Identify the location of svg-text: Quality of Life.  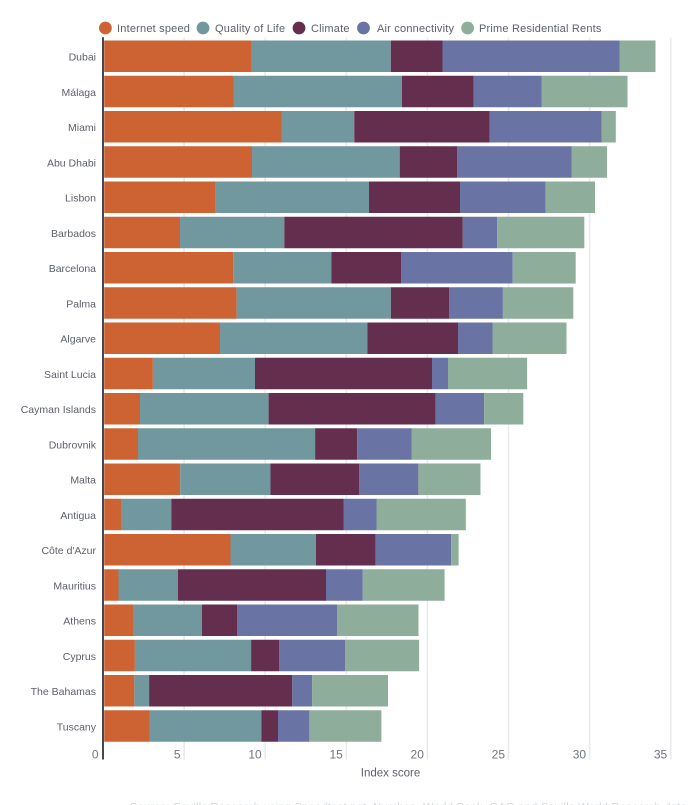
(250, 29).